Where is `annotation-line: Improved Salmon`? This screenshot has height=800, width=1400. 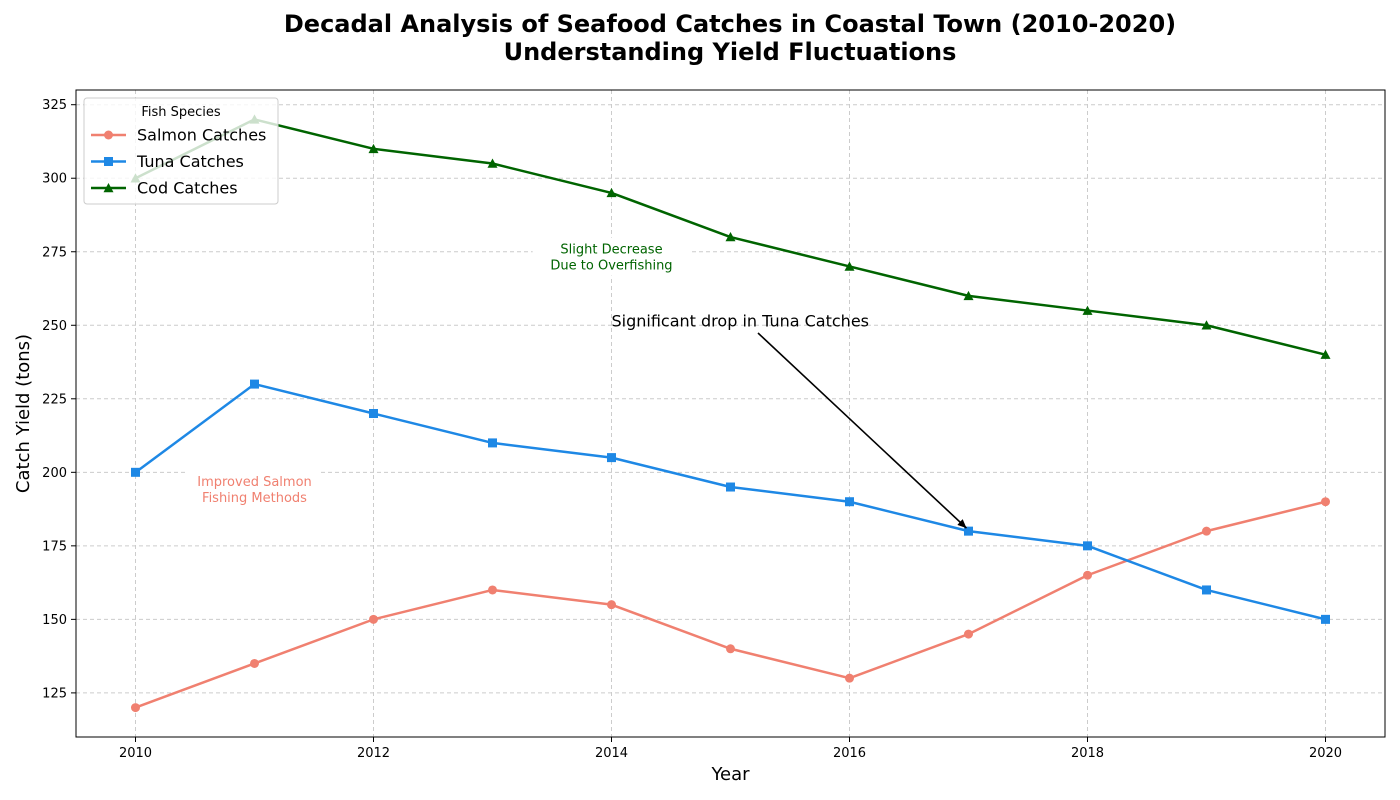 annotation-line: Improved Salmon is located at coordinates (254, 482).